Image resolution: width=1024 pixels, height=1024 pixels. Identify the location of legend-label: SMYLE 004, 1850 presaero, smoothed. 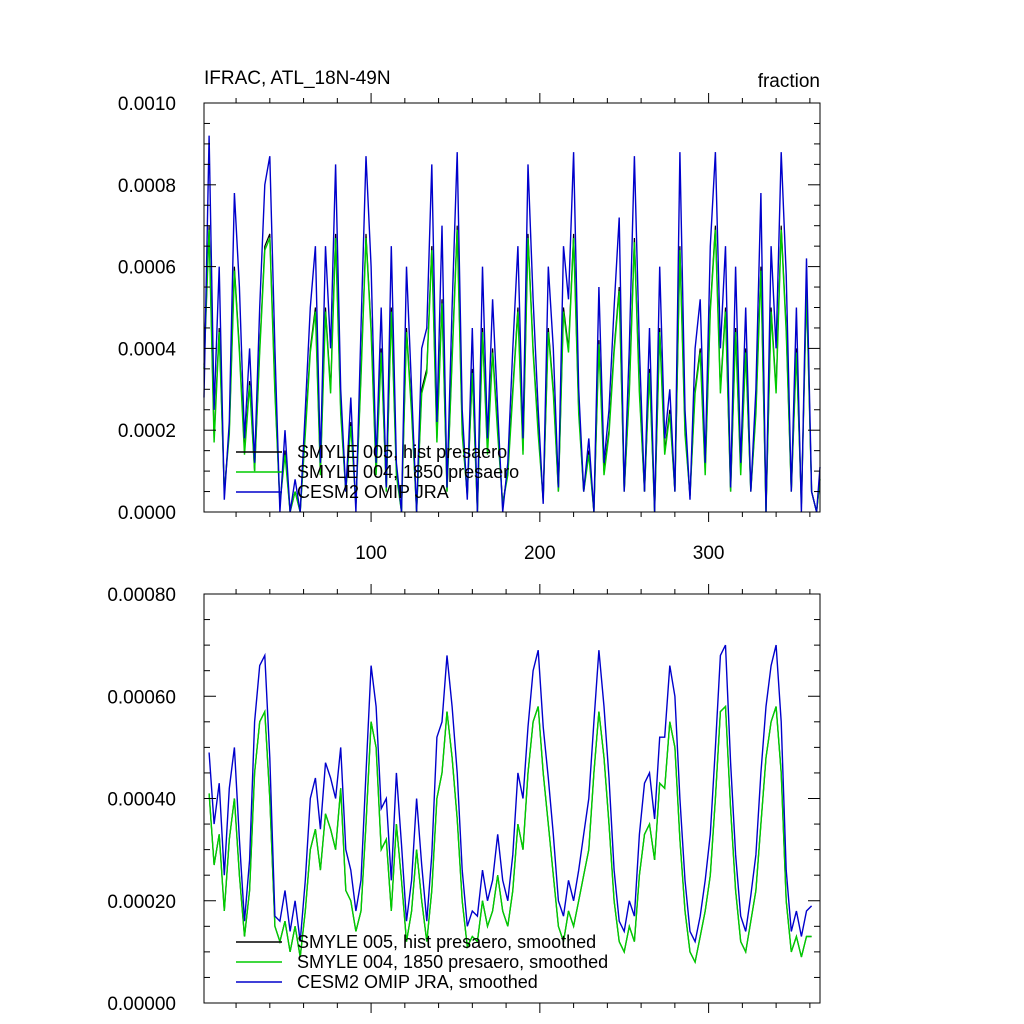
(452, 962).